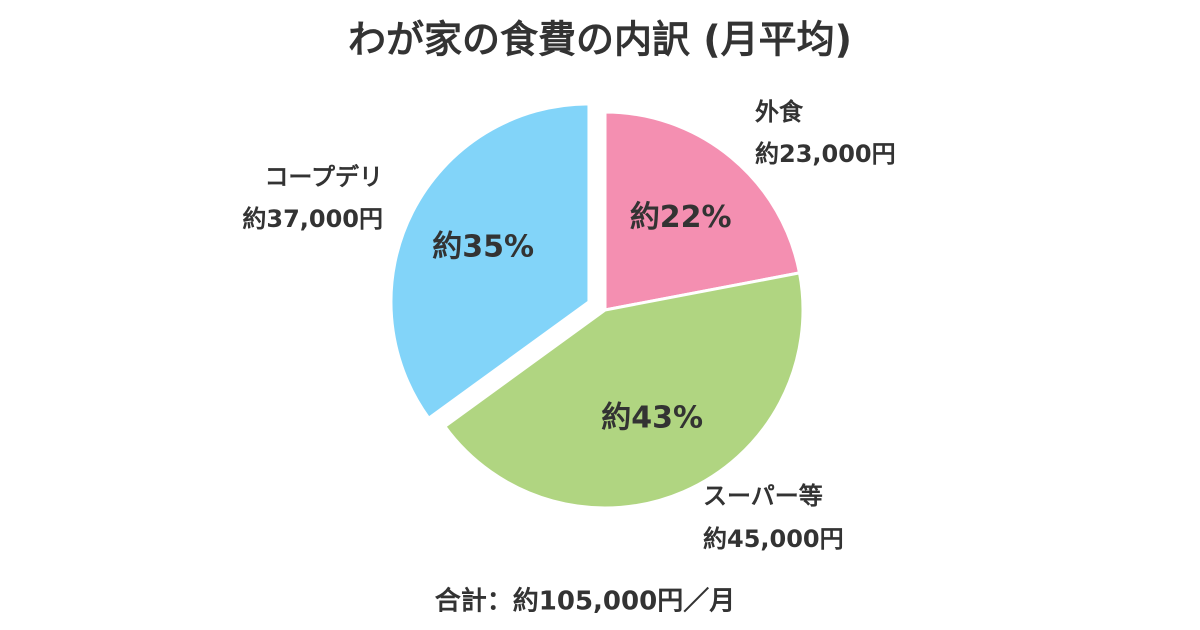 Image resolution: width=1200 pixels, height=630 pixels. Describe the element at coordinates (779, 112) in the screenshot. I see `category-label: 外食` at that location.